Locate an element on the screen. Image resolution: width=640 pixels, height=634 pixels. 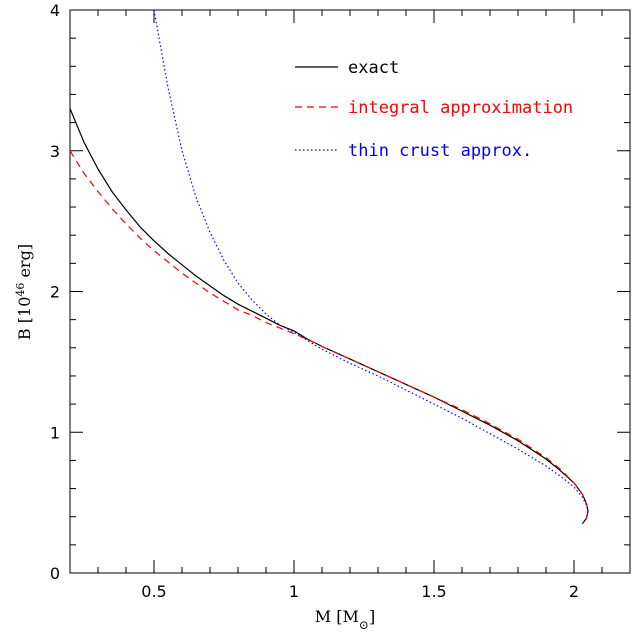
y-tick-label: 2 is located at coordinates (55, 292).